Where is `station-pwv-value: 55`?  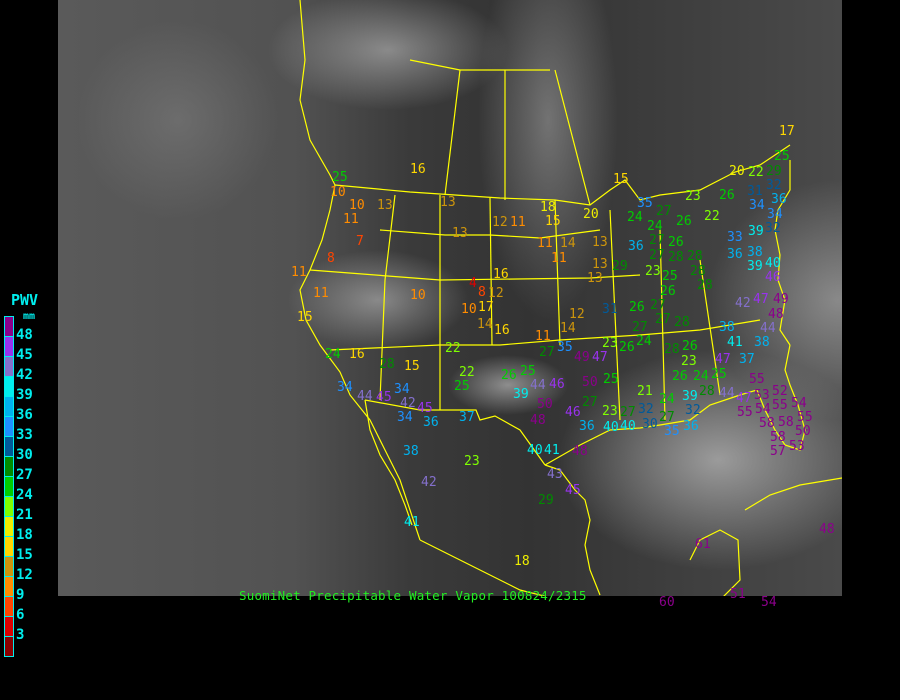
station-pwv-value: 55 is located at coordinates (780, 405).